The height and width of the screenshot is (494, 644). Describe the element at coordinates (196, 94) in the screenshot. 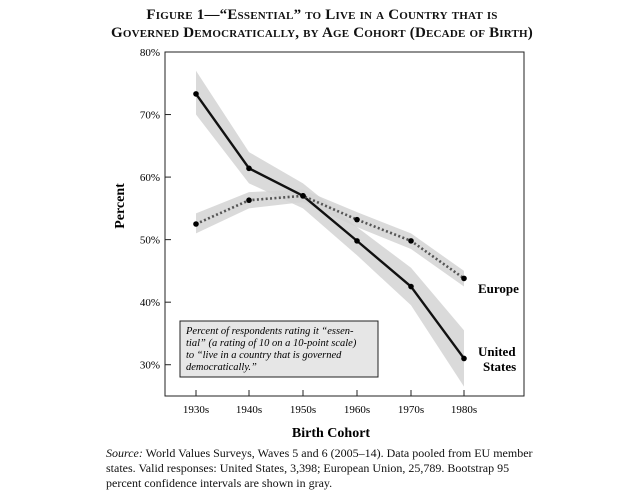

I see `us-point-1930s` at that location.